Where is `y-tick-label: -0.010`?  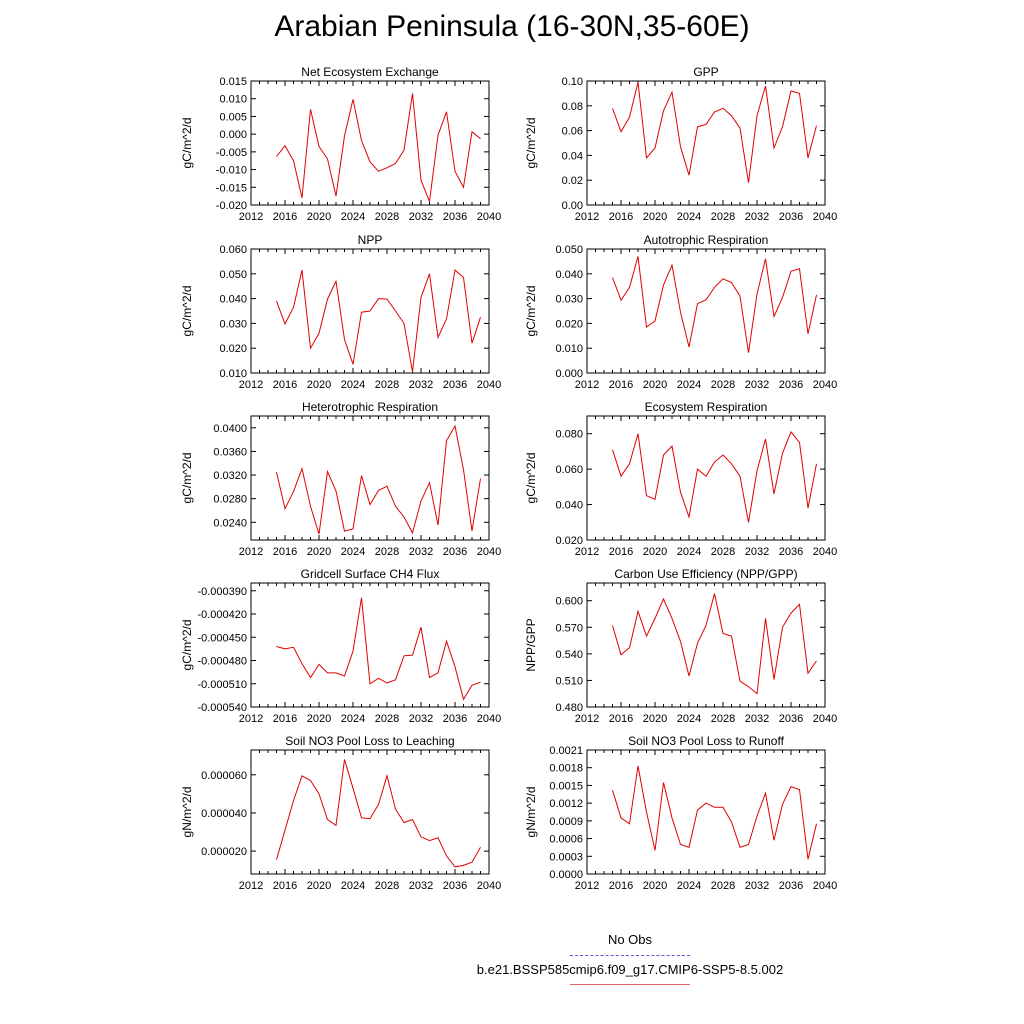 y-tick-label: -0.010 is located at coordinates (231, 171).